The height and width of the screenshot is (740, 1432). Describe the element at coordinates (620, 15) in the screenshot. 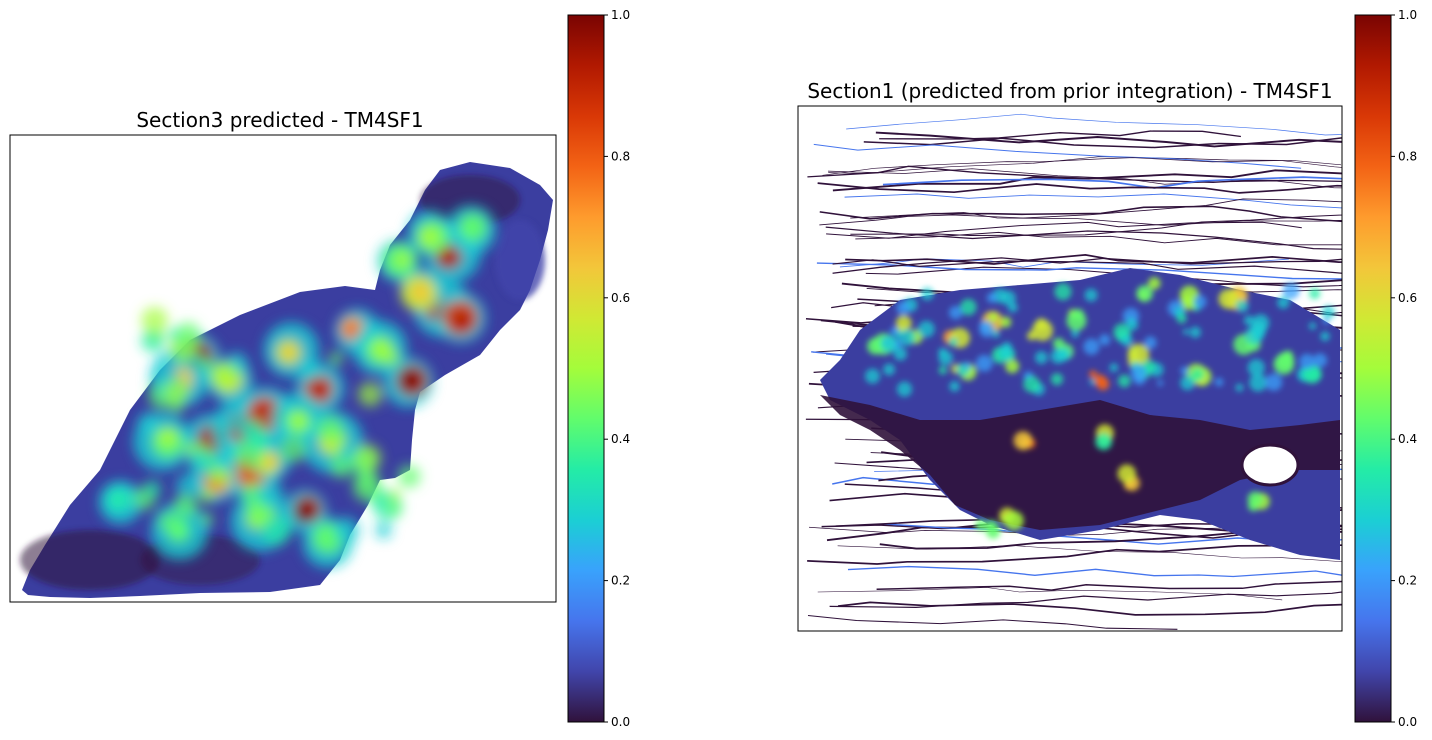

I see `panel1-colorbar-tick-label: 1.0` at that location.